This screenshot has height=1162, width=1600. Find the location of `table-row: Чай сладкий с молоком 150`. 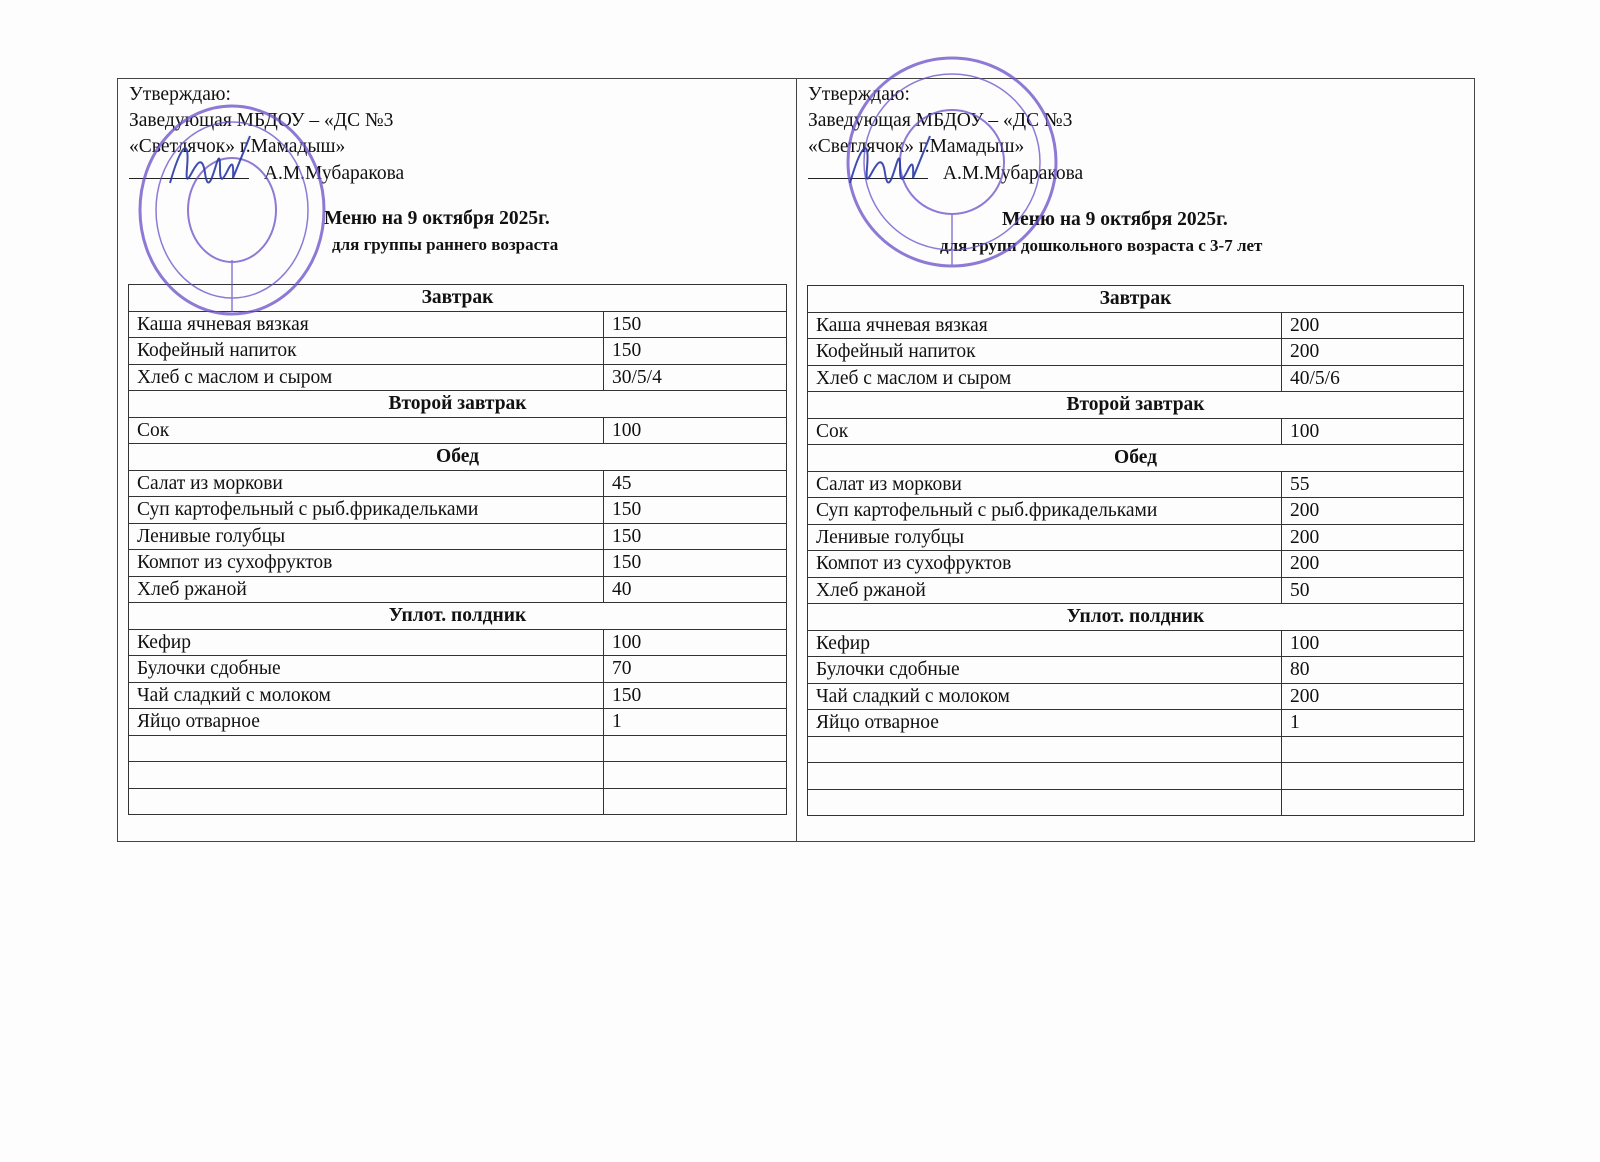

table-row: Чай сладкий с молоком 150 is located at coordinates (457, 695).